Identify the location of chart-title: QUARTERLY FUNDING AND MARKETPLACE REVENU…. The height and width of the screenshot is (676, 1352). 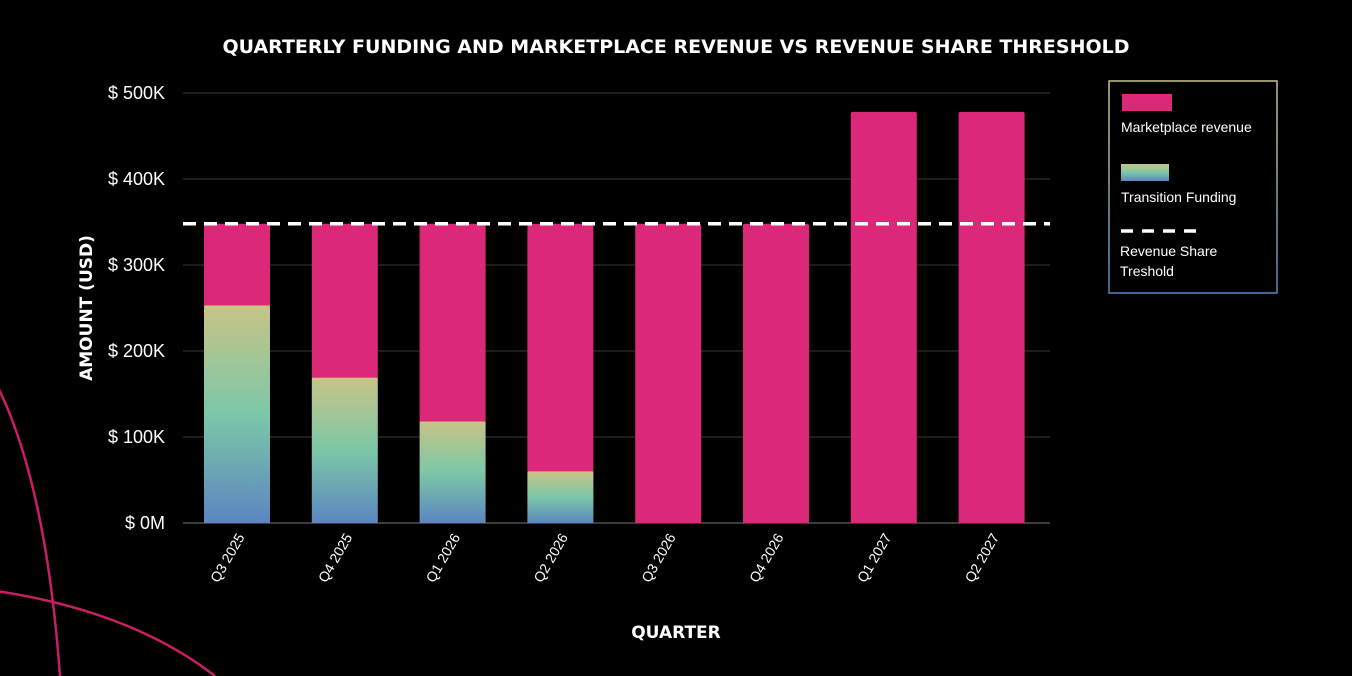
(675, 47).